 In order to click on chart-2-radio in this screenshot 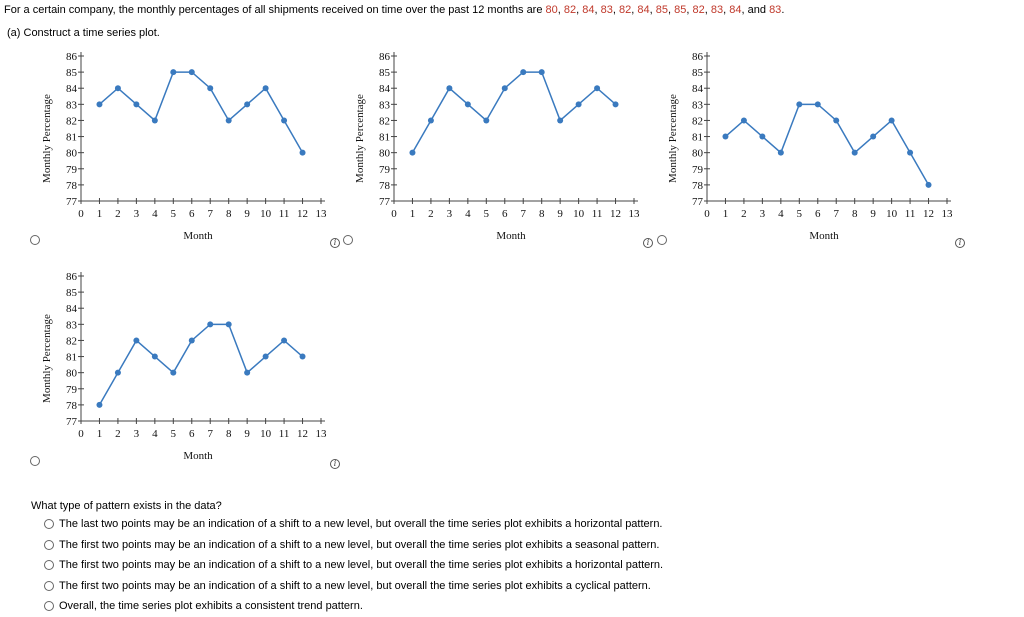, I will do `click(348, 240)`.